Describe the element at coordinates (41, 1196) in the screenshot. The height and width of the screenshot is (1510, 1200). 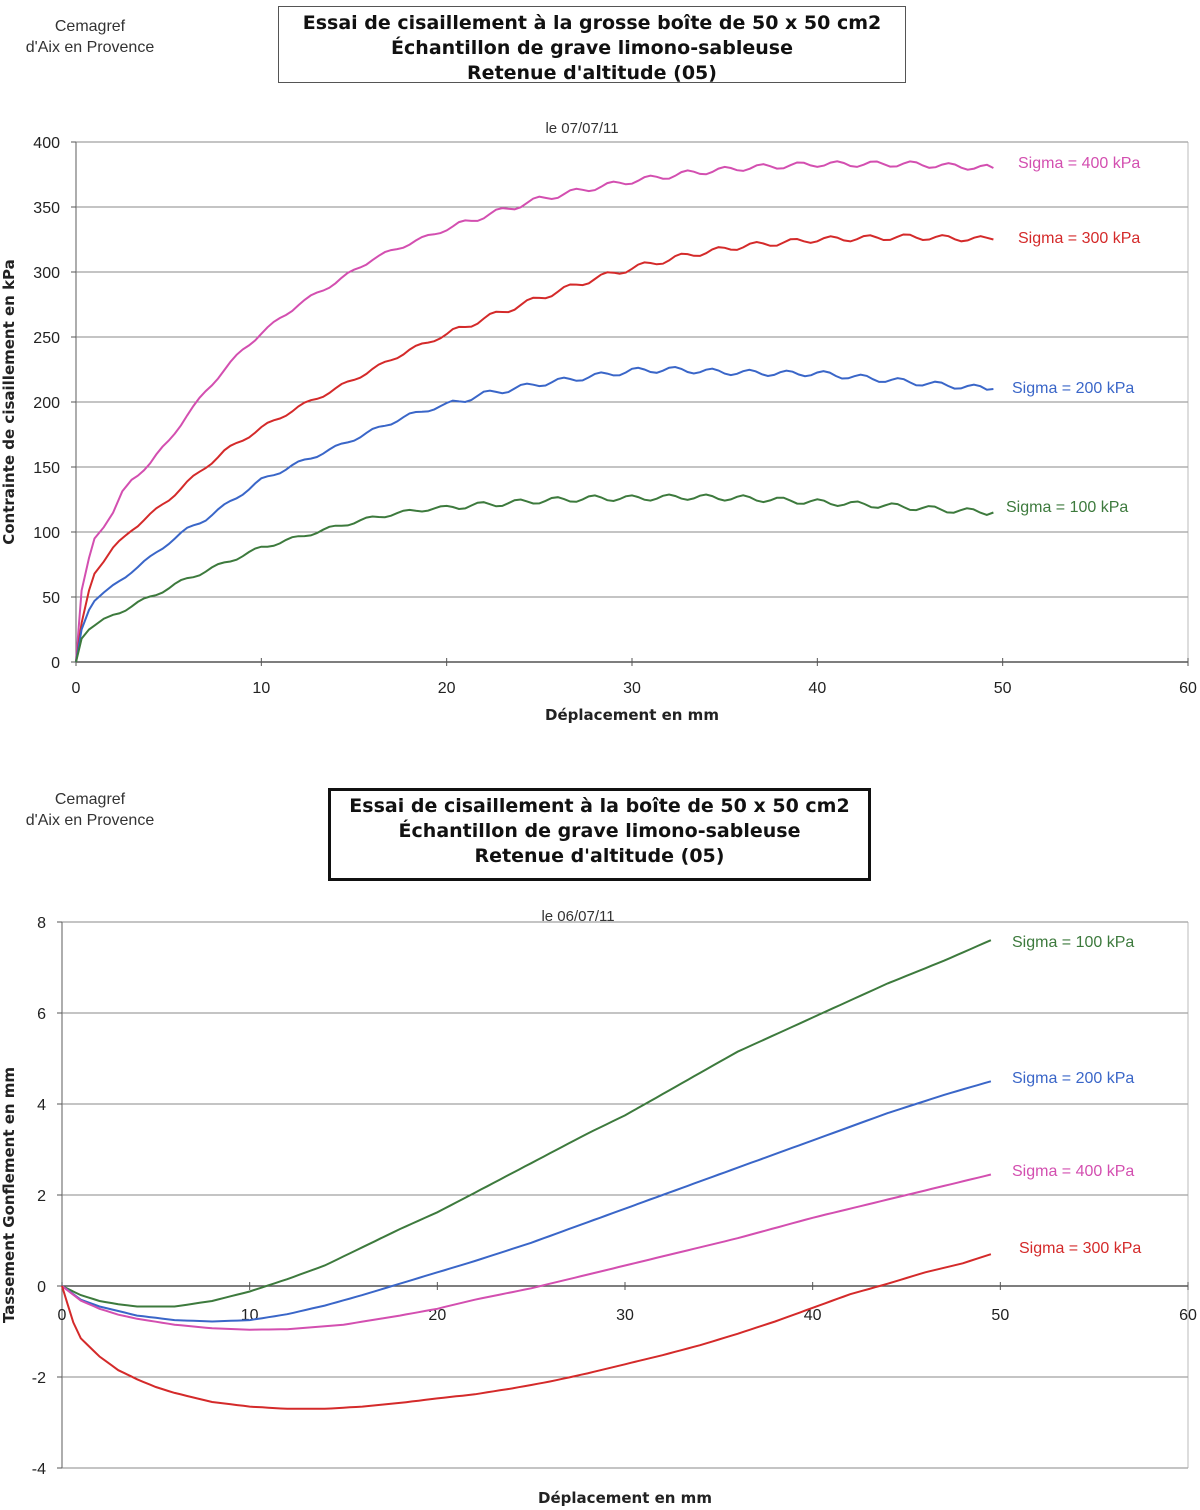
I see `y-tick-label: 2` at that location.